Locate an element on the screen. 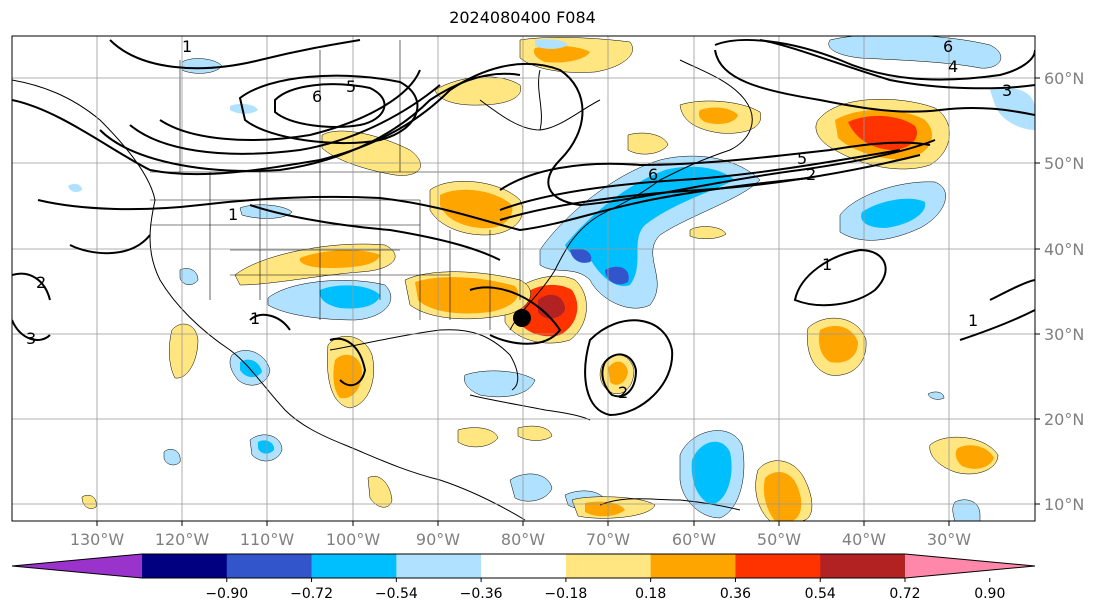 This screenshot has width=1105, height=615. colorbar-tick-label: −0.72 is located at coordinates (311, 594).